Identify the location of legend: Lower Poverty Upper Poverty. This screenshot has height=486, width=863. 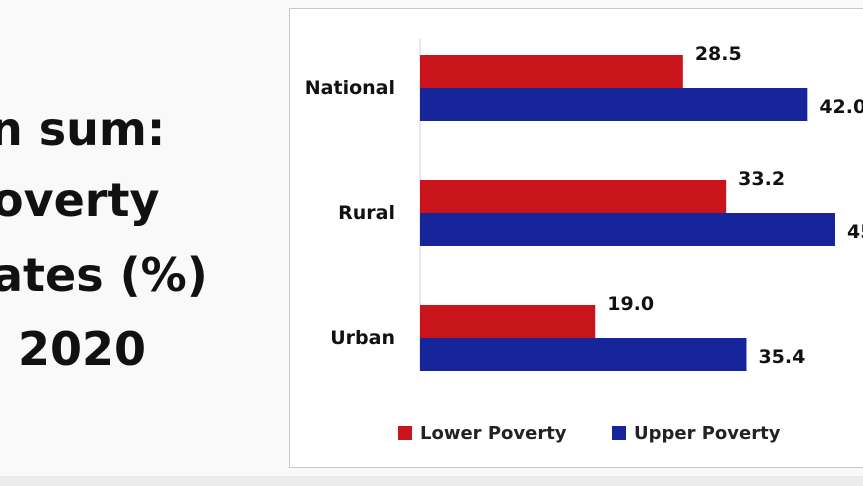
(589, 433).